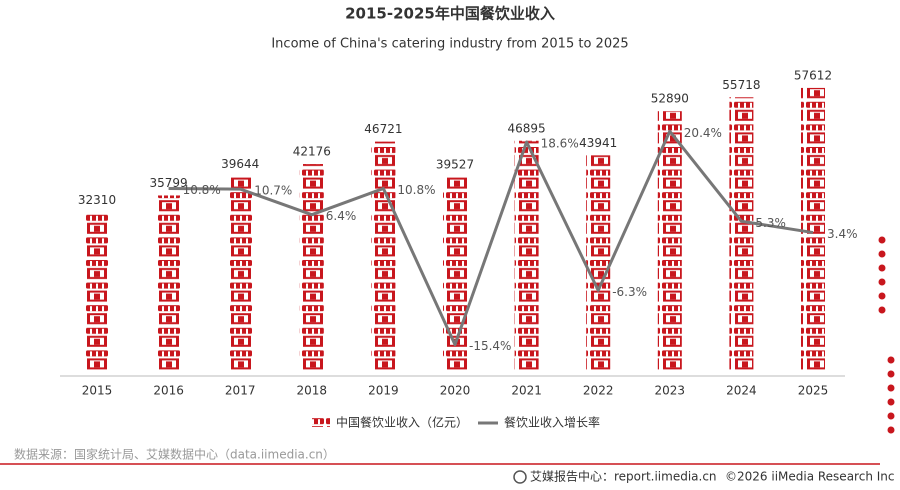  Describe the element at coordinates (813, 75) in the screenshot. I see `value-label: 57612` at that location.